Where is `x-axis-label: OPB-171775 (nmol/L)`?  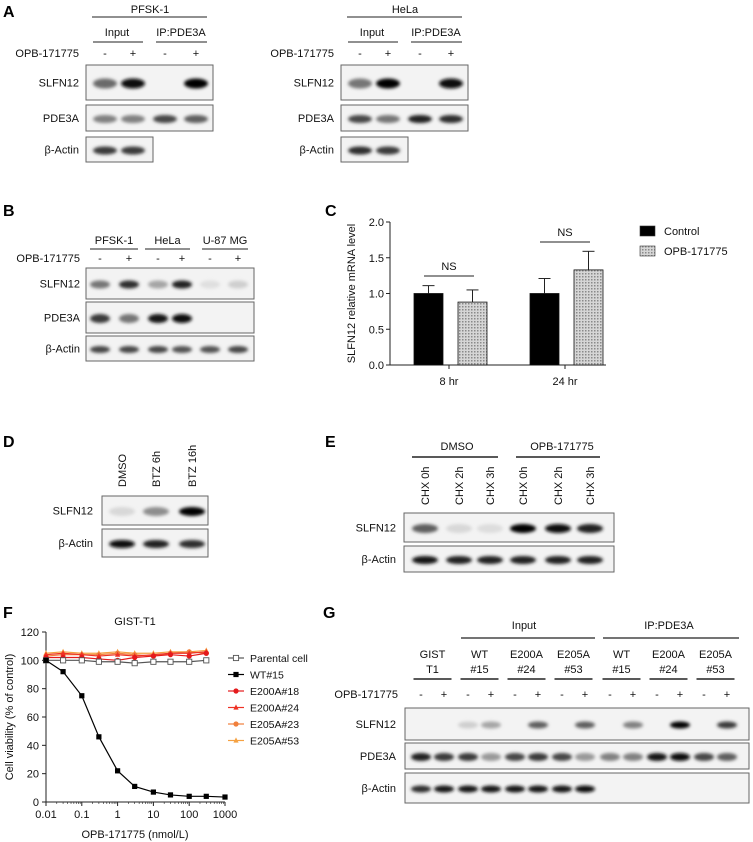 x-axis-label: OPB-171775 (nmol/L) is located at coordinates (135, 835).